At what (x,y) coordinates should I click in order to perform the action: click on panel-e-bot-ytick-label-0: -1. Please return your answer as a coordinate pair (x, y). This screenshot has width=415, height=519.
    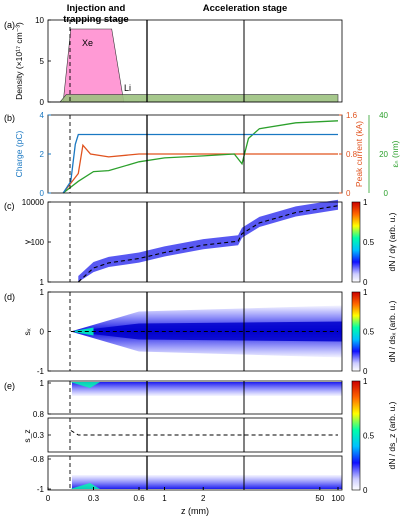
    Looking at the image, I should click on (41, 489).